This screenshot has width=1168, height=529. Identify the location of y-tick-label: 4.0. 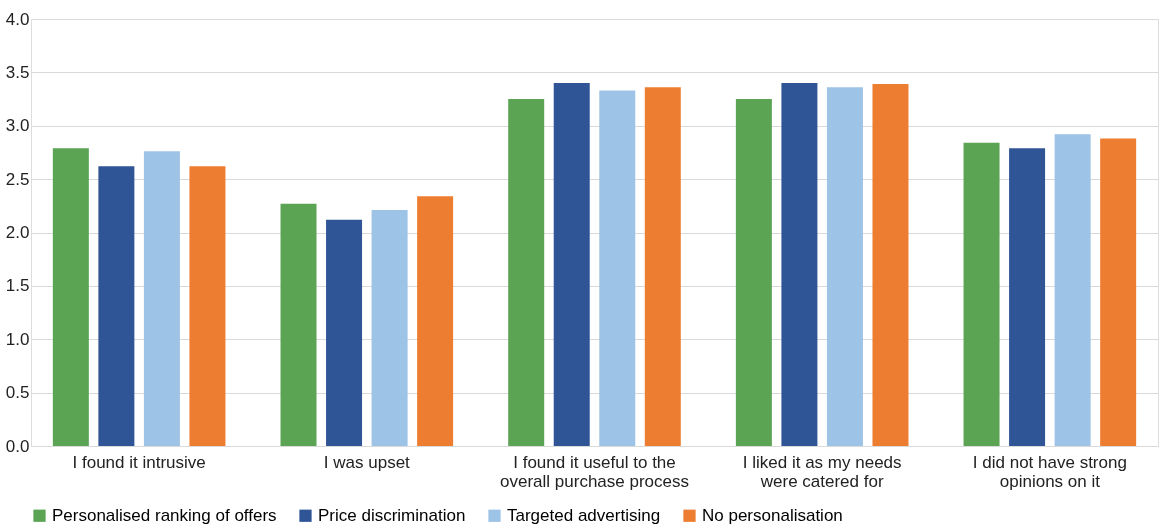
(17, 19).